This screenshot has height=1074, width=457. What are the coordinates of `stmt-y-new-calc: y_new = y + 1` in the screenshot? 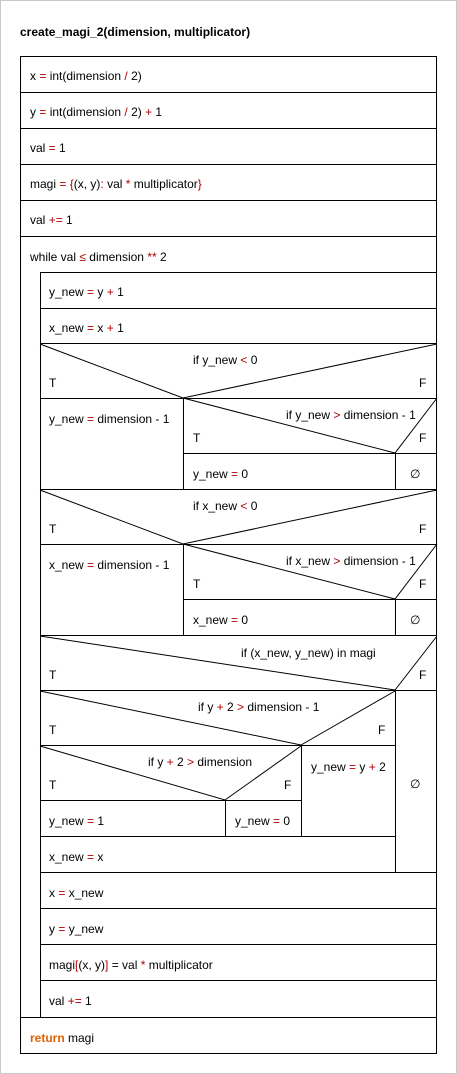 It's located at (86, 292).